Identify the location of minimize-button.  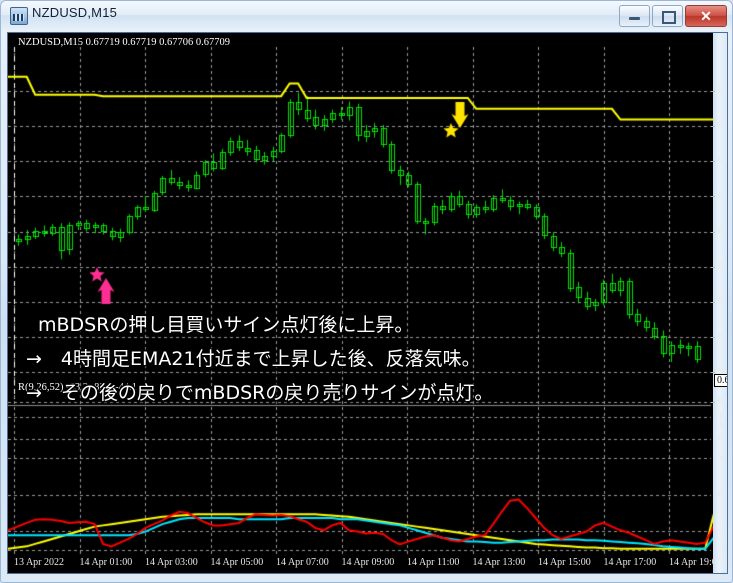
(634, 16).